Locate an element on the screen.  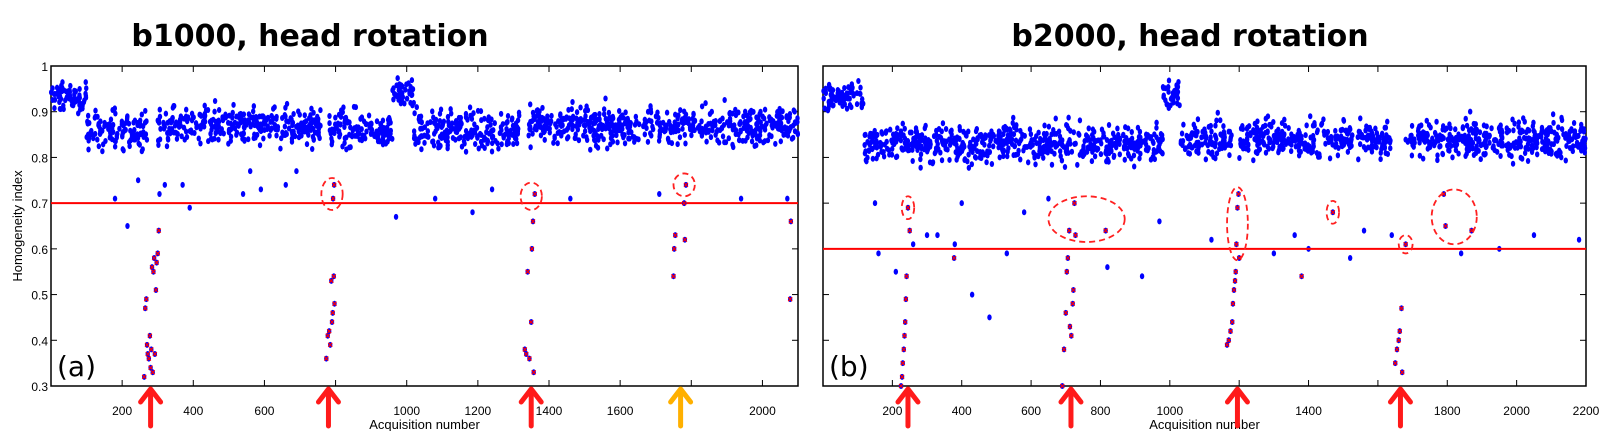
y-tick-label: 0.6 is located at coordinates (39, 250).